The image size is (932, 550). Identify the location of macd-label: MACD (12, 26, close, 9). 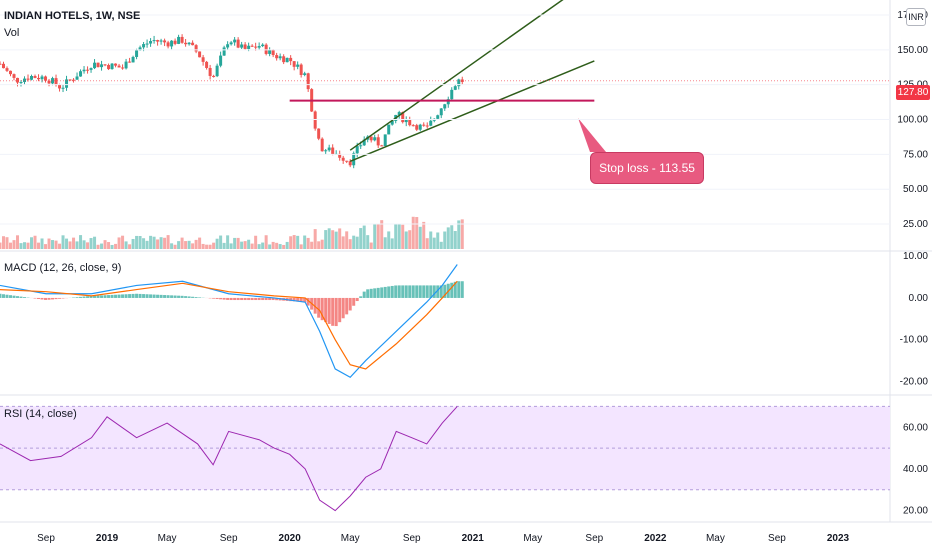
(63, 268).